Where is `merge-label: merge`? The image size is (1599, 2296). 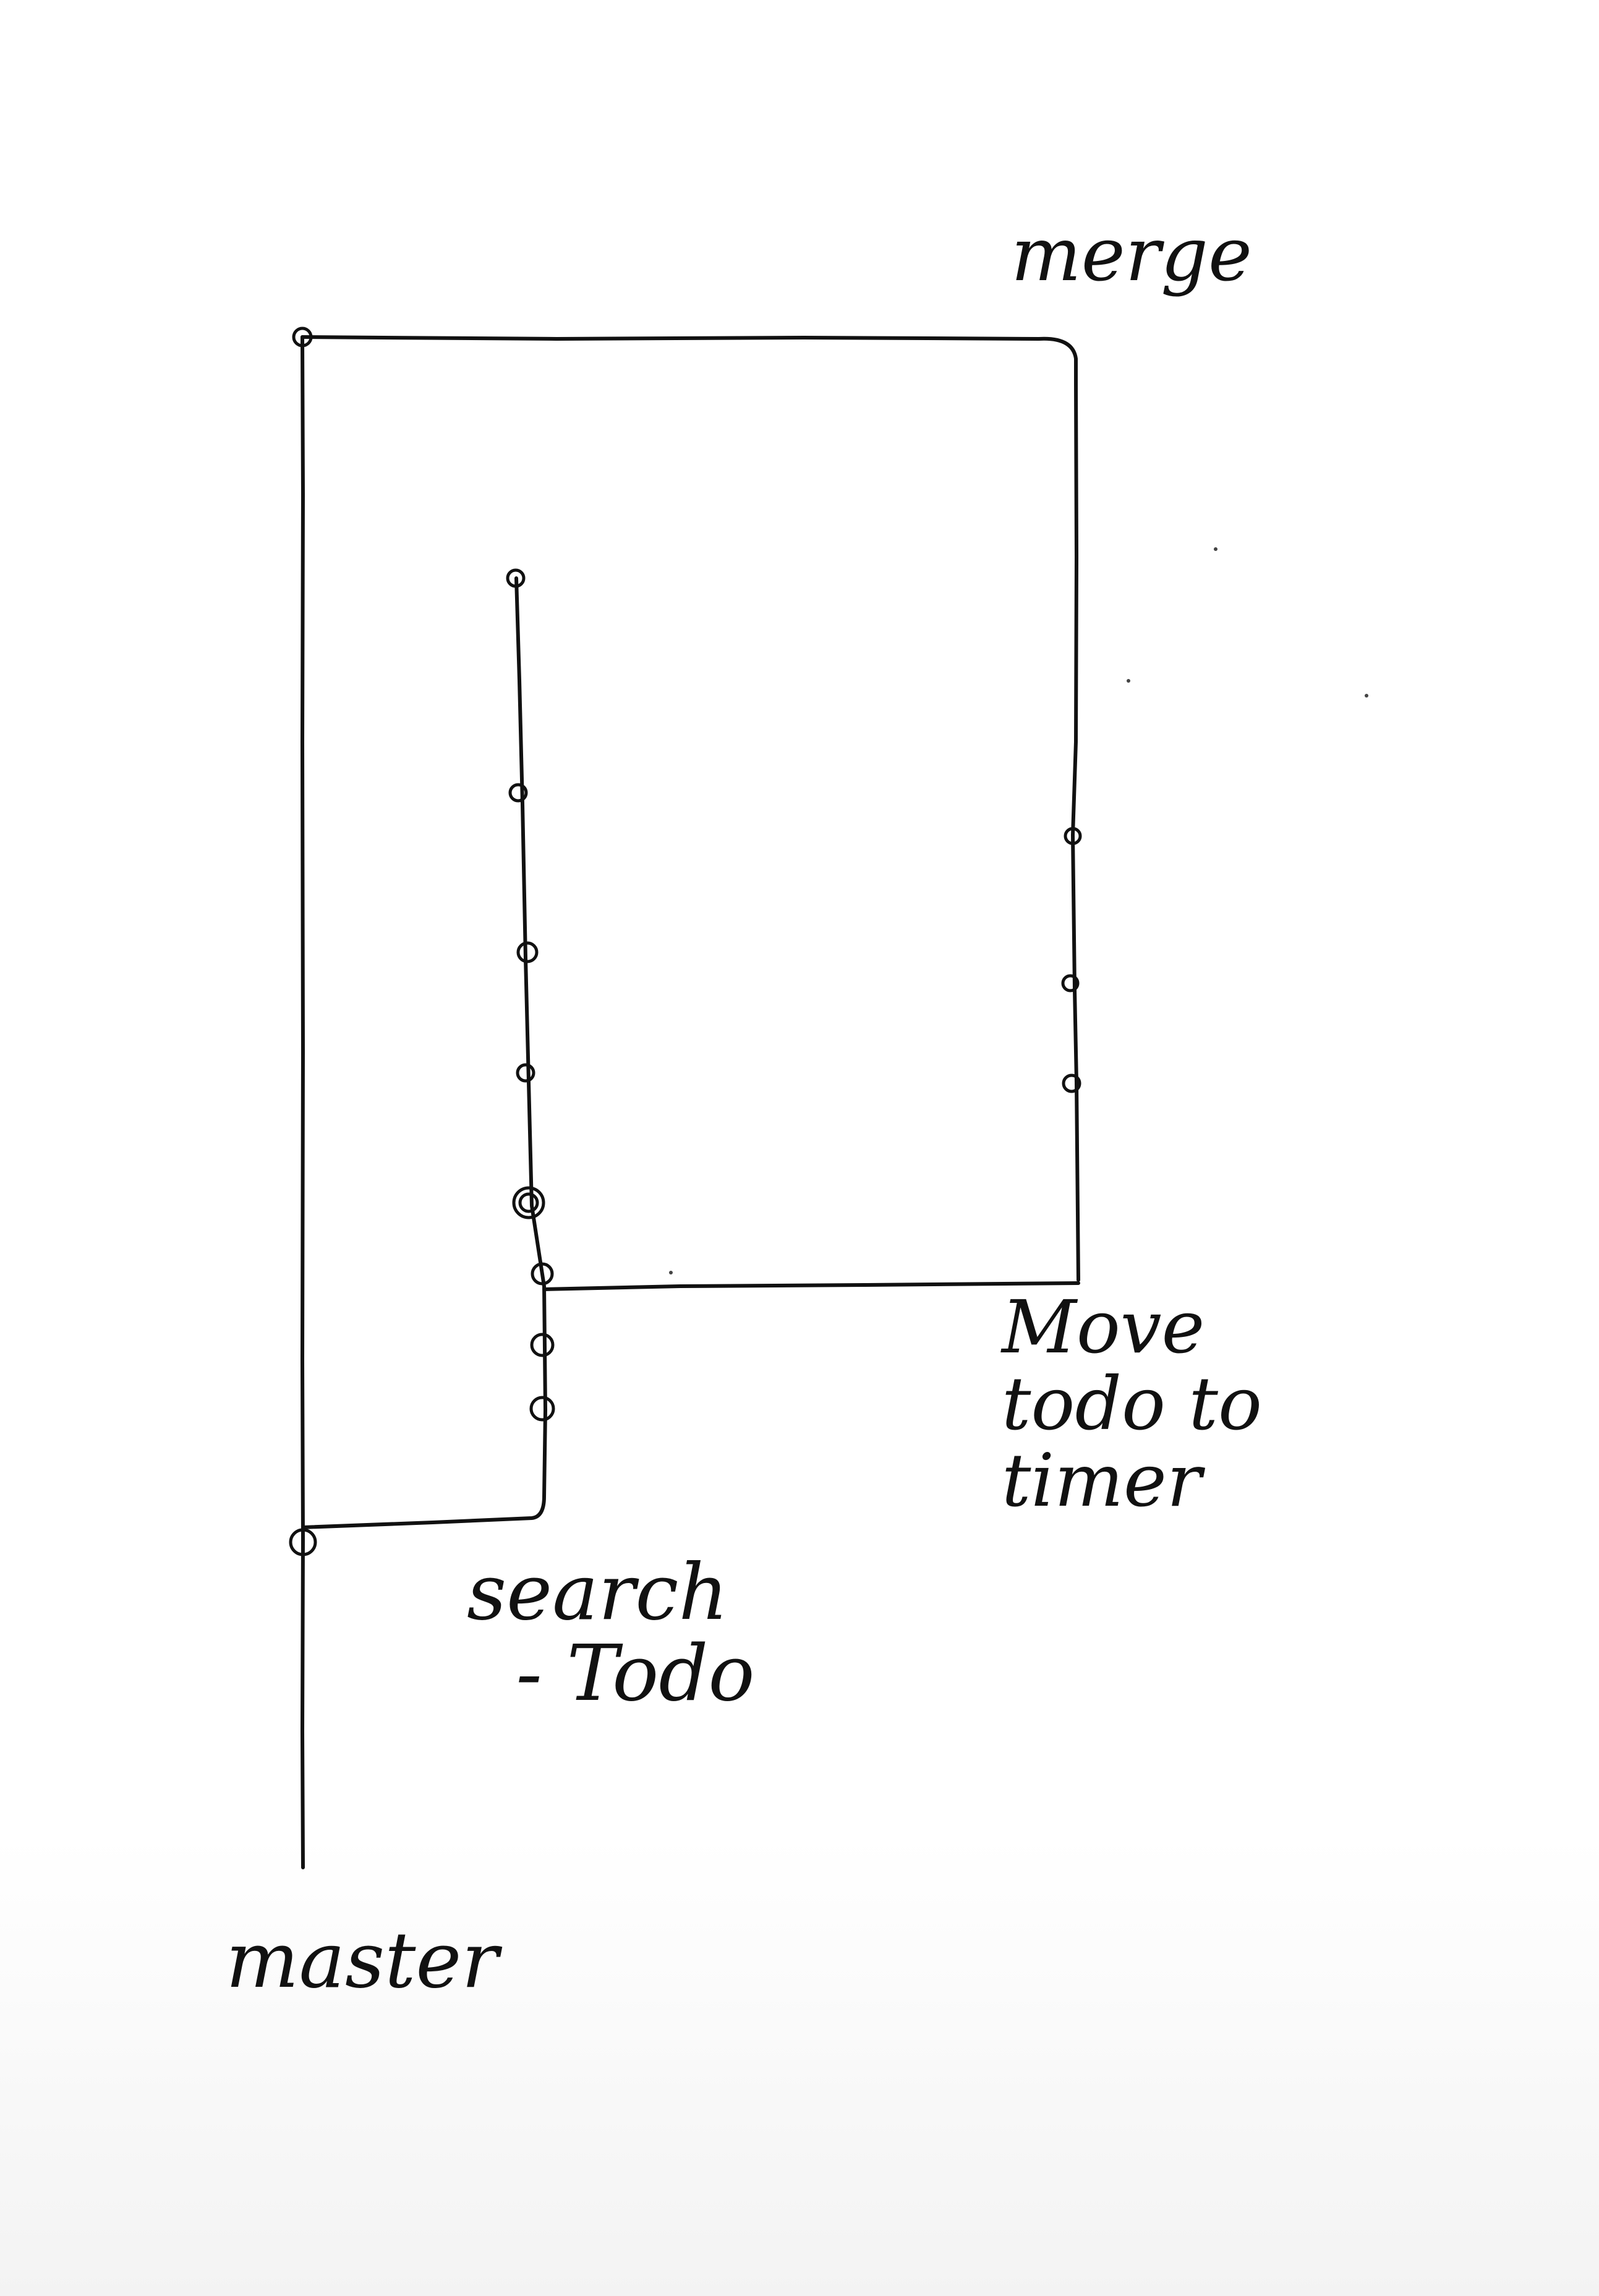 merge-label: merge is located at coordinates (1131, 255).